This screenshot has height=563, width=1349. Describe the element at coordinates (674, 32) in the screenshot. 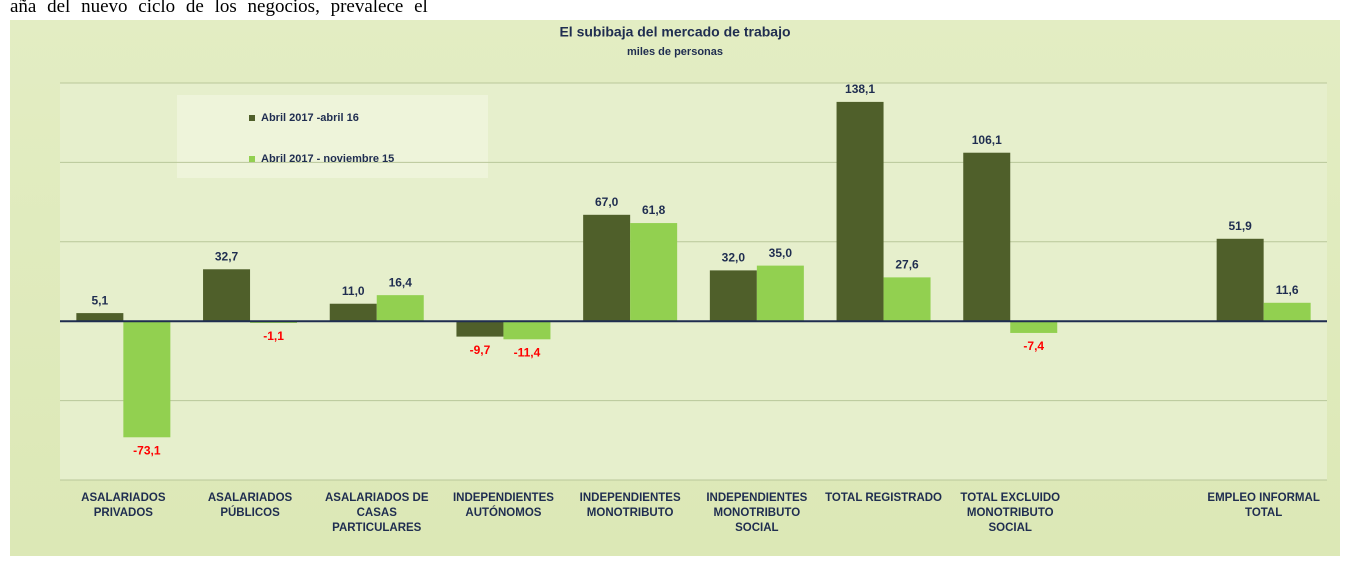

I see `chart-title: El subibaja del mercado de trabajo` at that location.